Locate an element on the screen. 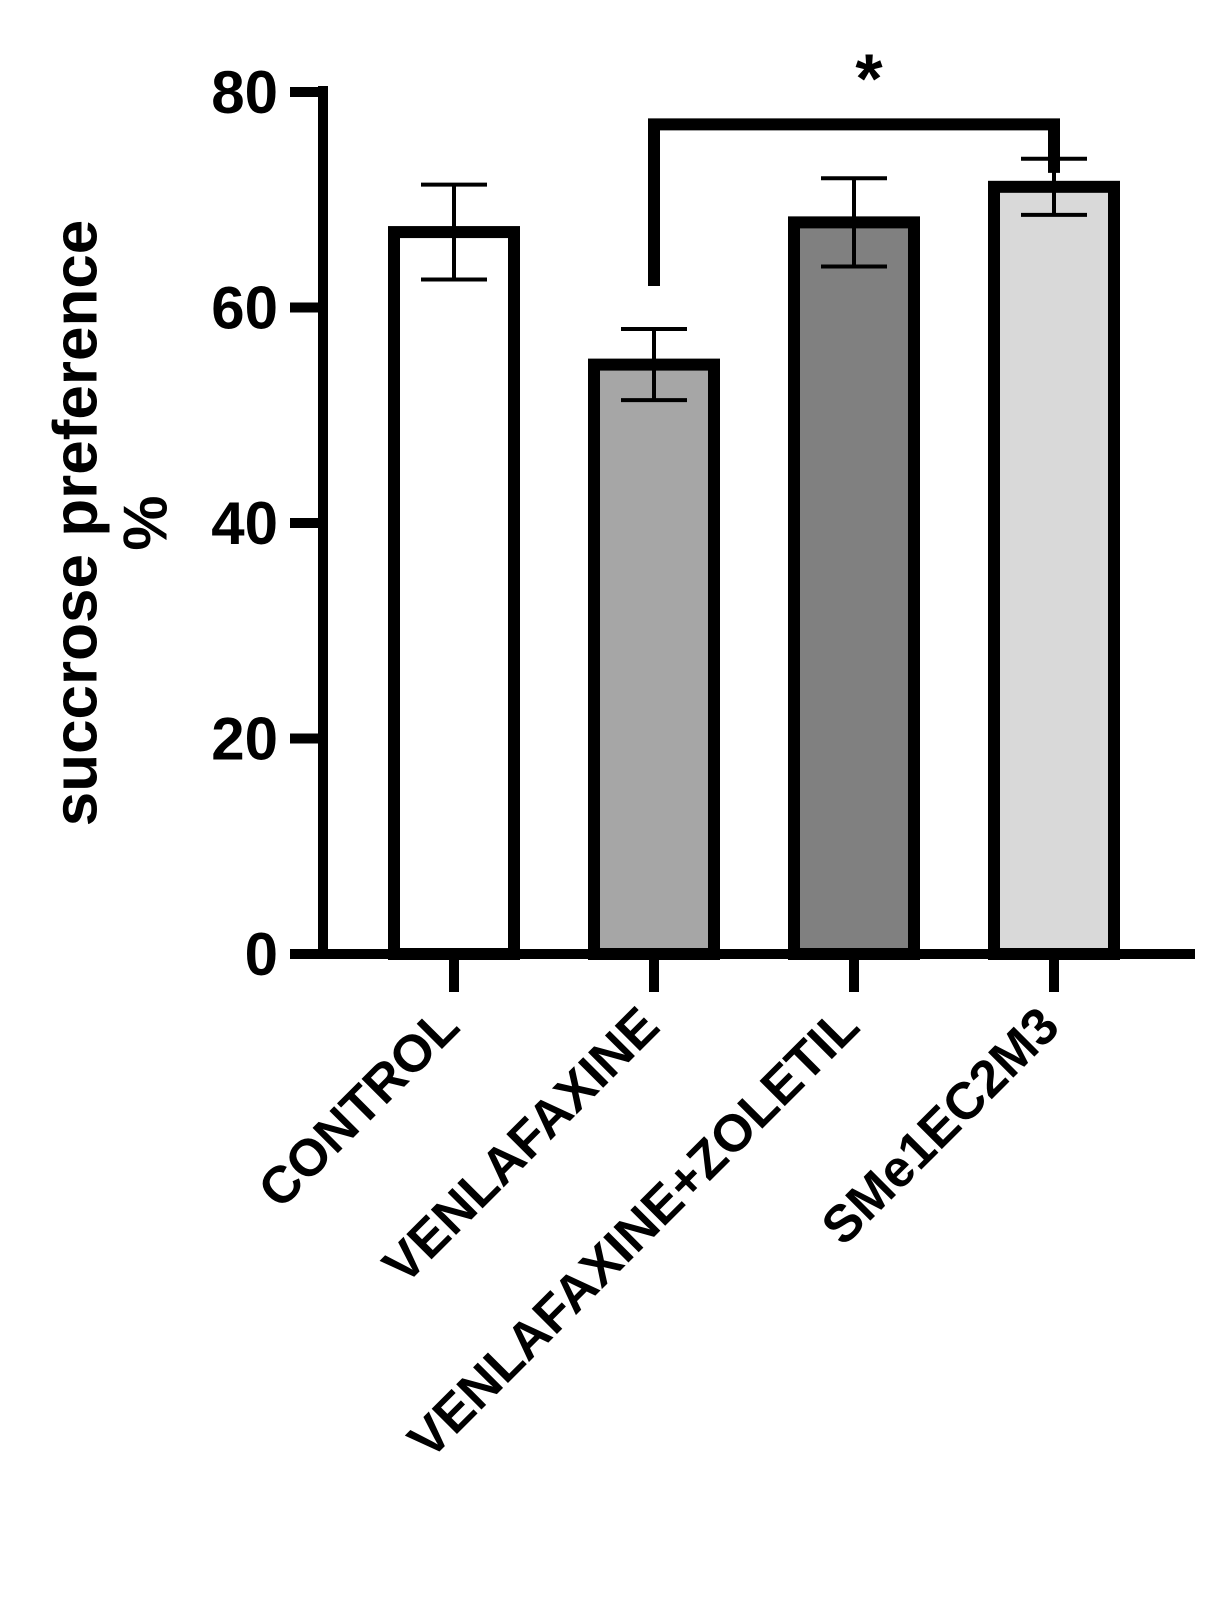  y-tick-label: 0 is located at coordinates (261, 954).